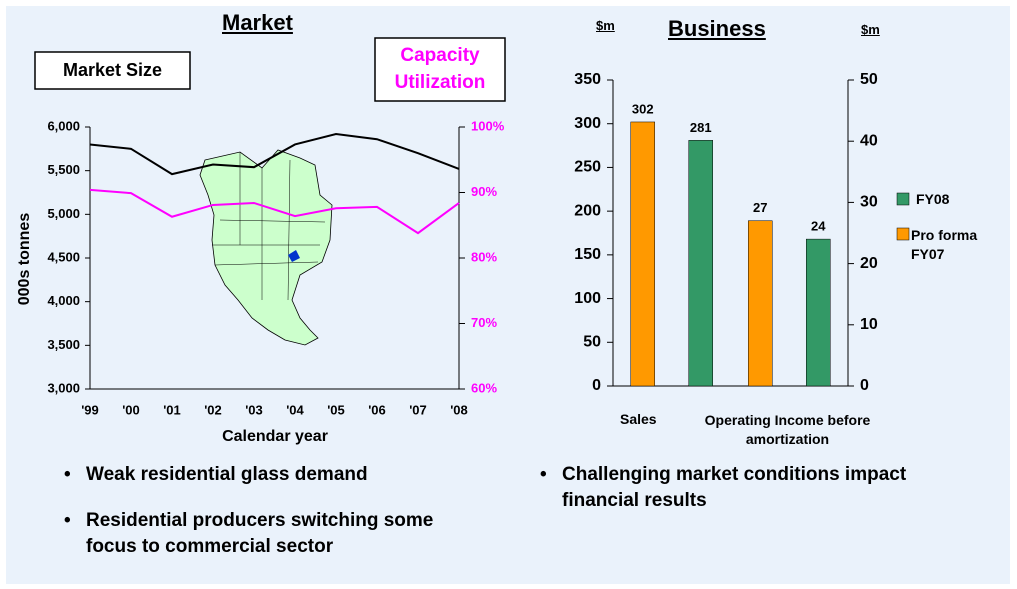 This screenshot has height=589, width=1017. I want to click on x-tick-label: '00, so click(131, 409).